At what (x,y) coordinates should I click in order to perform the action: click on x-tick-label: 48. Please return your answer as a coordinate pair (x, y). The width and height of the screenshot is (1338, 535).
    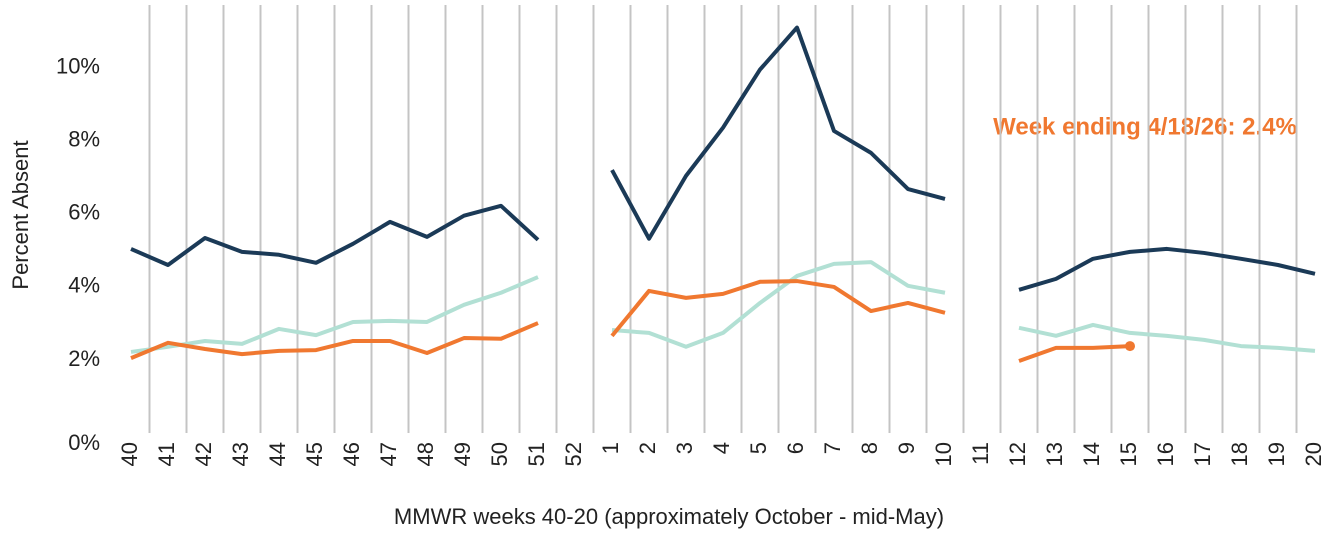
    Looking at the image, I should click on (425, 454).